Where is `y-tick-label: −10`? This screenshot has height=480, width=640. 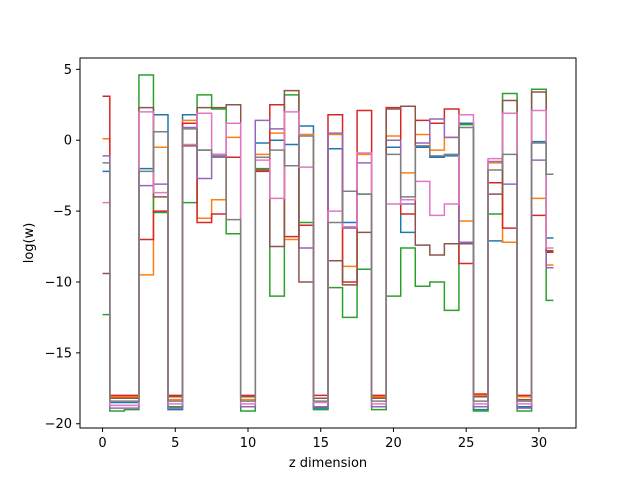
y-tick-label: −10 is located at coordinates (58, 282).